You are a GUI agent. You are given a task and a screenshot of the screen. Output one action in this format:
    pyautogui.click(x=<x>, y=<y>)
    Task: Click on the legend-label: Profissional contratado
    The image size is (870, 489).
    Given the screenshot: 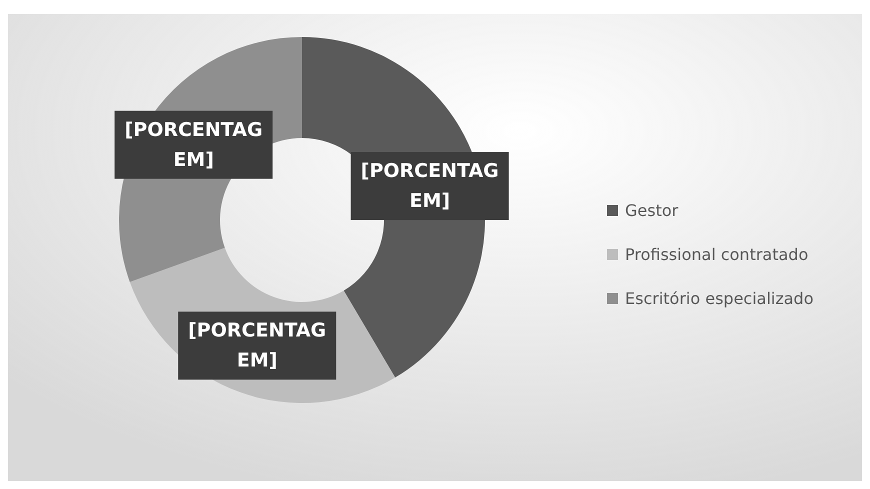 What is the action you would take?
    pyautogui.click(x=716, y=254)
    